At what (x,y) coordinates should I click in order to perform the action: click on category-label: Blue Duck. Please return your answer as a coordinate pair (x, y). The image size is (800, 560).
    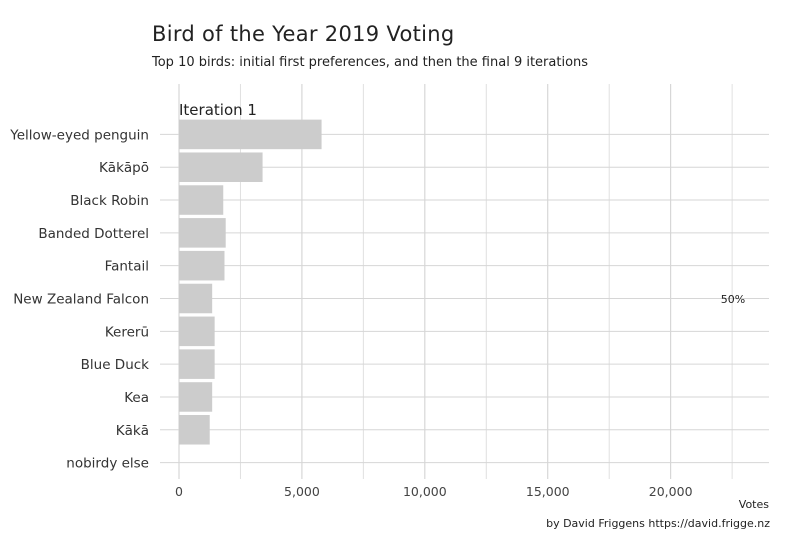
    Looking at the image, I should click on (115, 365).